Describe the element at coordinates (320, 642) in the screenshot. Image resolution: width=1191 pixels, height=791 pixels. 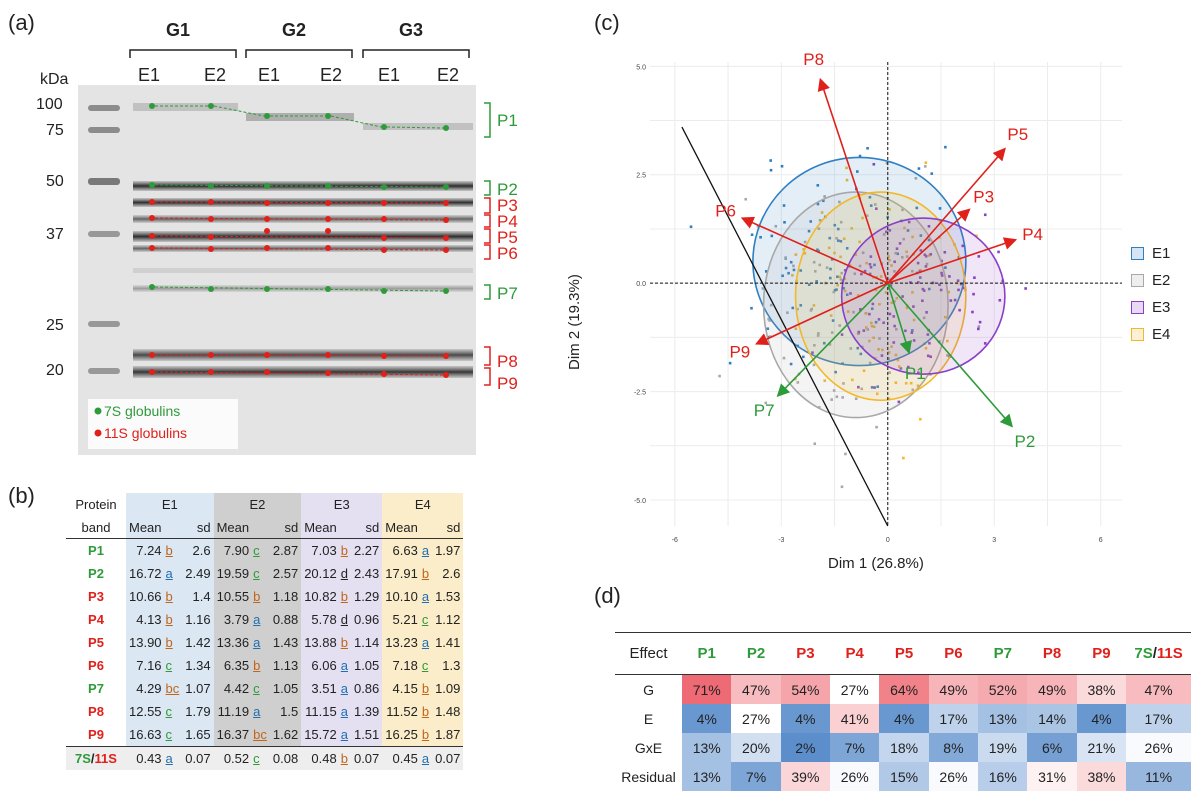
I see `mean-cell: 13.88` at that location.